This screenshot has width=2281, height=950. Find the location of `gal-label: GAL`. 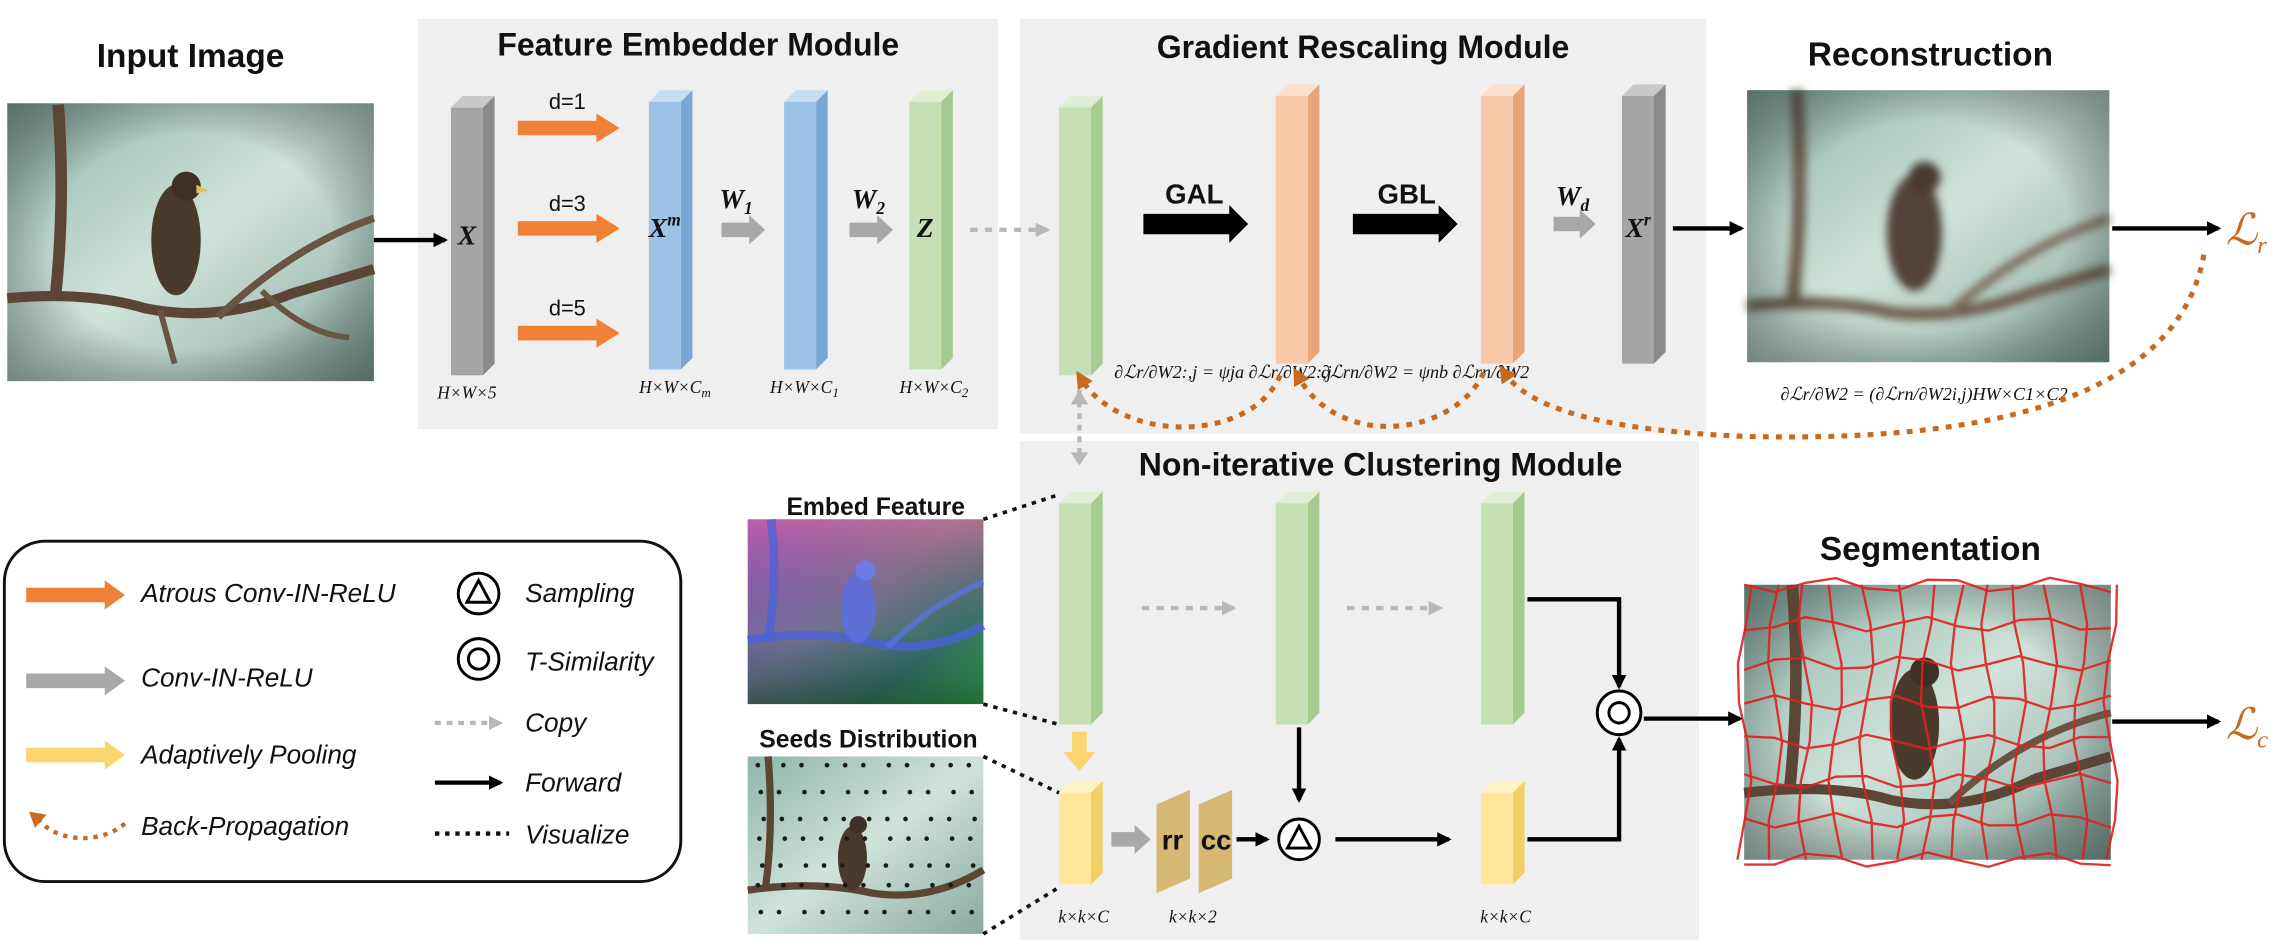

gal-label: GAL is located at coordinates (1194, 194).